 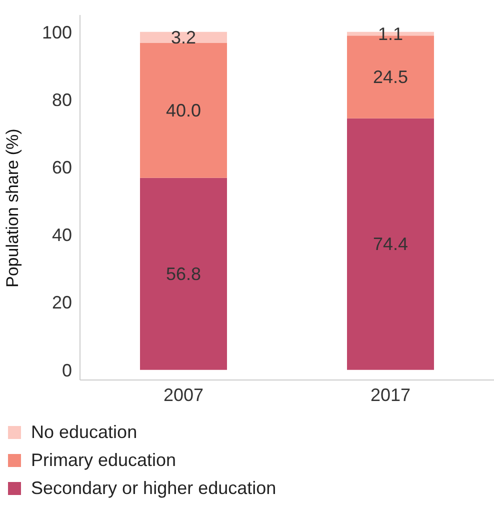 I want to click on data-label: 74.4, so click(x=390, y=244).